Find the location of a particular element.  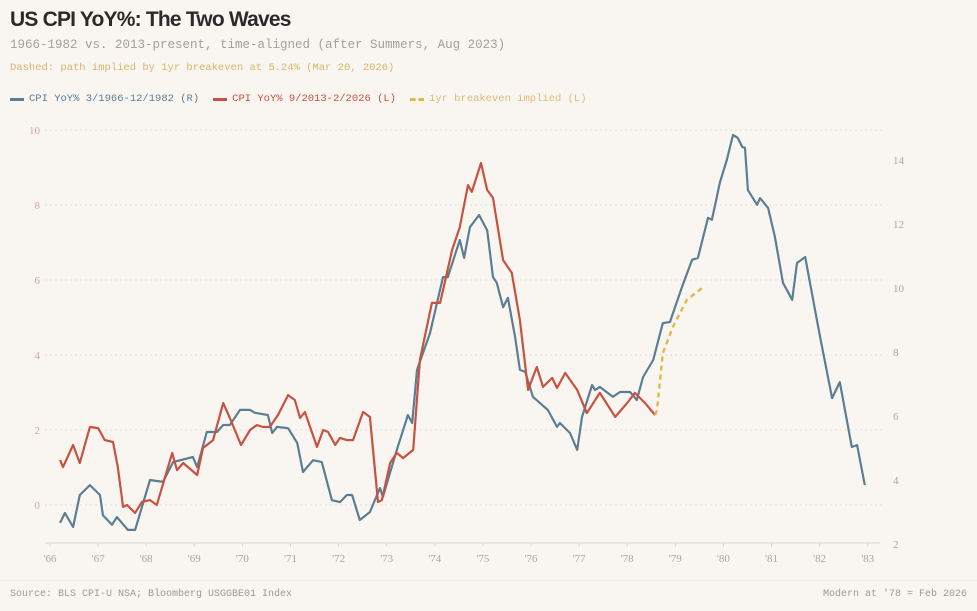

x-tick-label: '67 is located at coordinates (98, 559).